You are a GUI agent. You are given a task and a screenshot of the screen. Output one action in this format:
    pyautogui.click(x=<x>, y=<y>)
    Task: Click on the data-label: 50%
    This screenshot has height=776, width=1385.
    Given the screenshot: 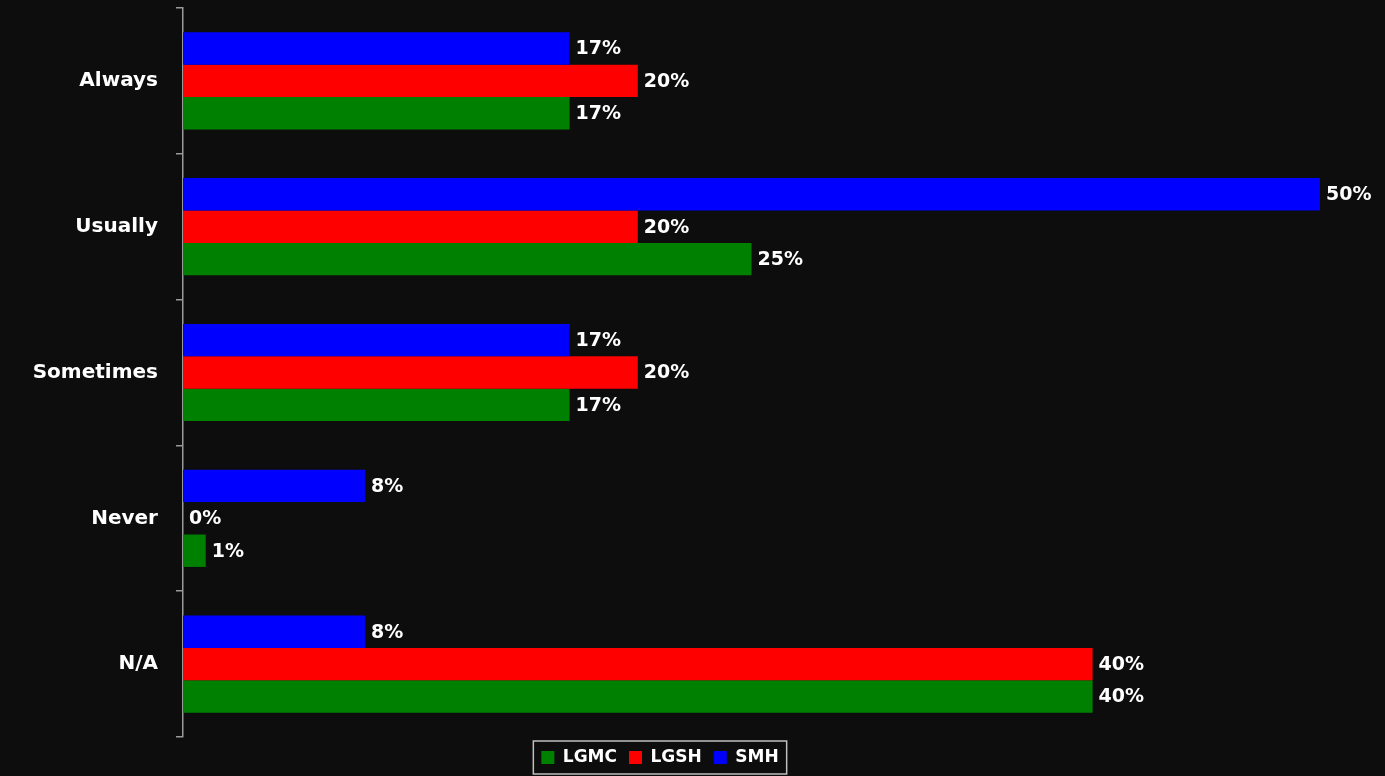 What is the action you would take?
    pyautogui.click(x=1349, y=193)
    